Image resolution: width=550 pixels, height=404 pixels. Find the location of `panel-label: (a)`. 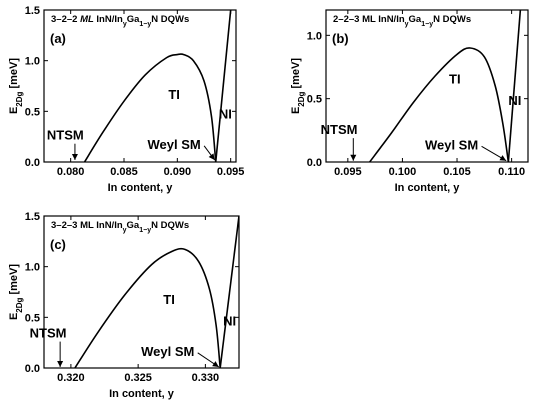

panel-label: (a) is located at coordinates (58, 38).